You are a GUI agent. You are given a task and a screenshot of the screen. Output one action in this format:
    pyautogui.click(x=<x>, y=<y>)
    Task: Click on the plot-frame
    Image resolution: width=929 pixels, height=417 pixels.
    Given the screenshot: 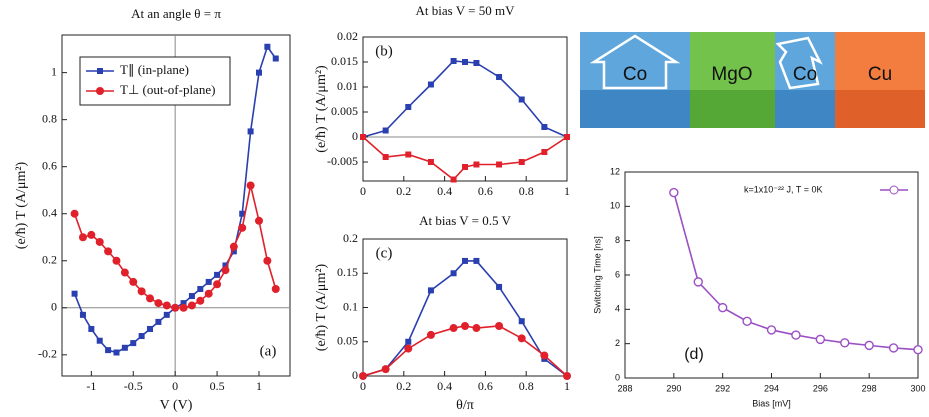 What is the action you would take?
    pyautogui.click(x=465, y=109)
    